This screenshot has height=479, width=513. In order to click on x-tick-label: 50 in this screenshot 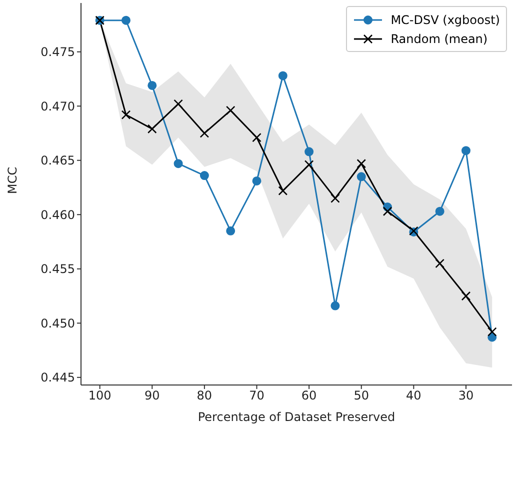, I will do `click(361, 395)`.